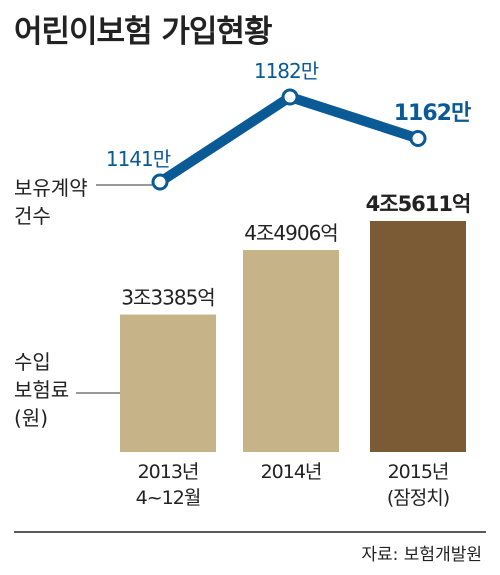 Image resolution: width=500 pixels, height=575 pixels. I want to click on premium-label-line-3: (원), so click(31, 418).